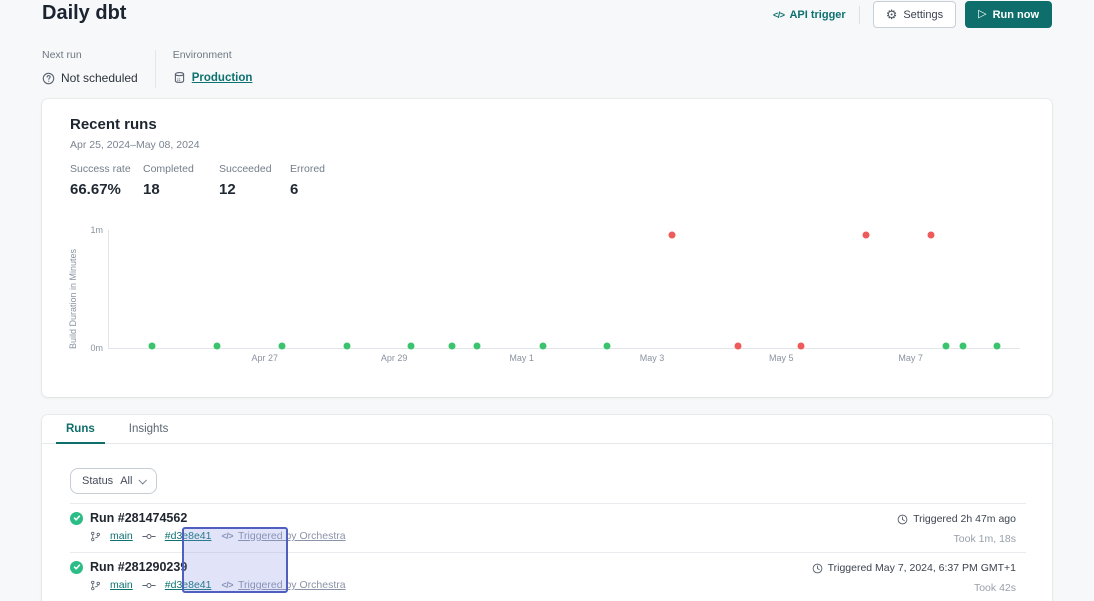 The height and width of the screenshot is (601, 1094). Describe the element at coordinates (96, 348) in the screenshot. I see `y-tick-0m: 0m` at that location.